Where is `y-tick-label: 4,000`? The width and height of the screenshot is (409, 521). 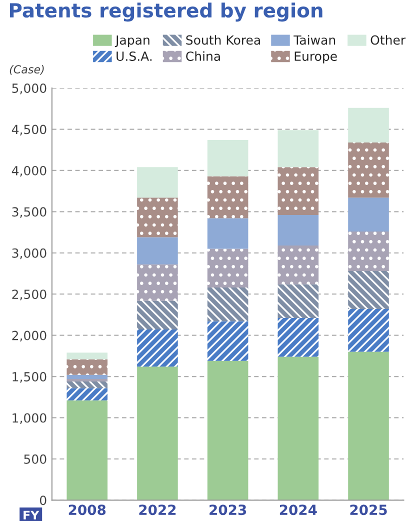
y-tick-label: 4,000 is located at coordinates (29, 171).